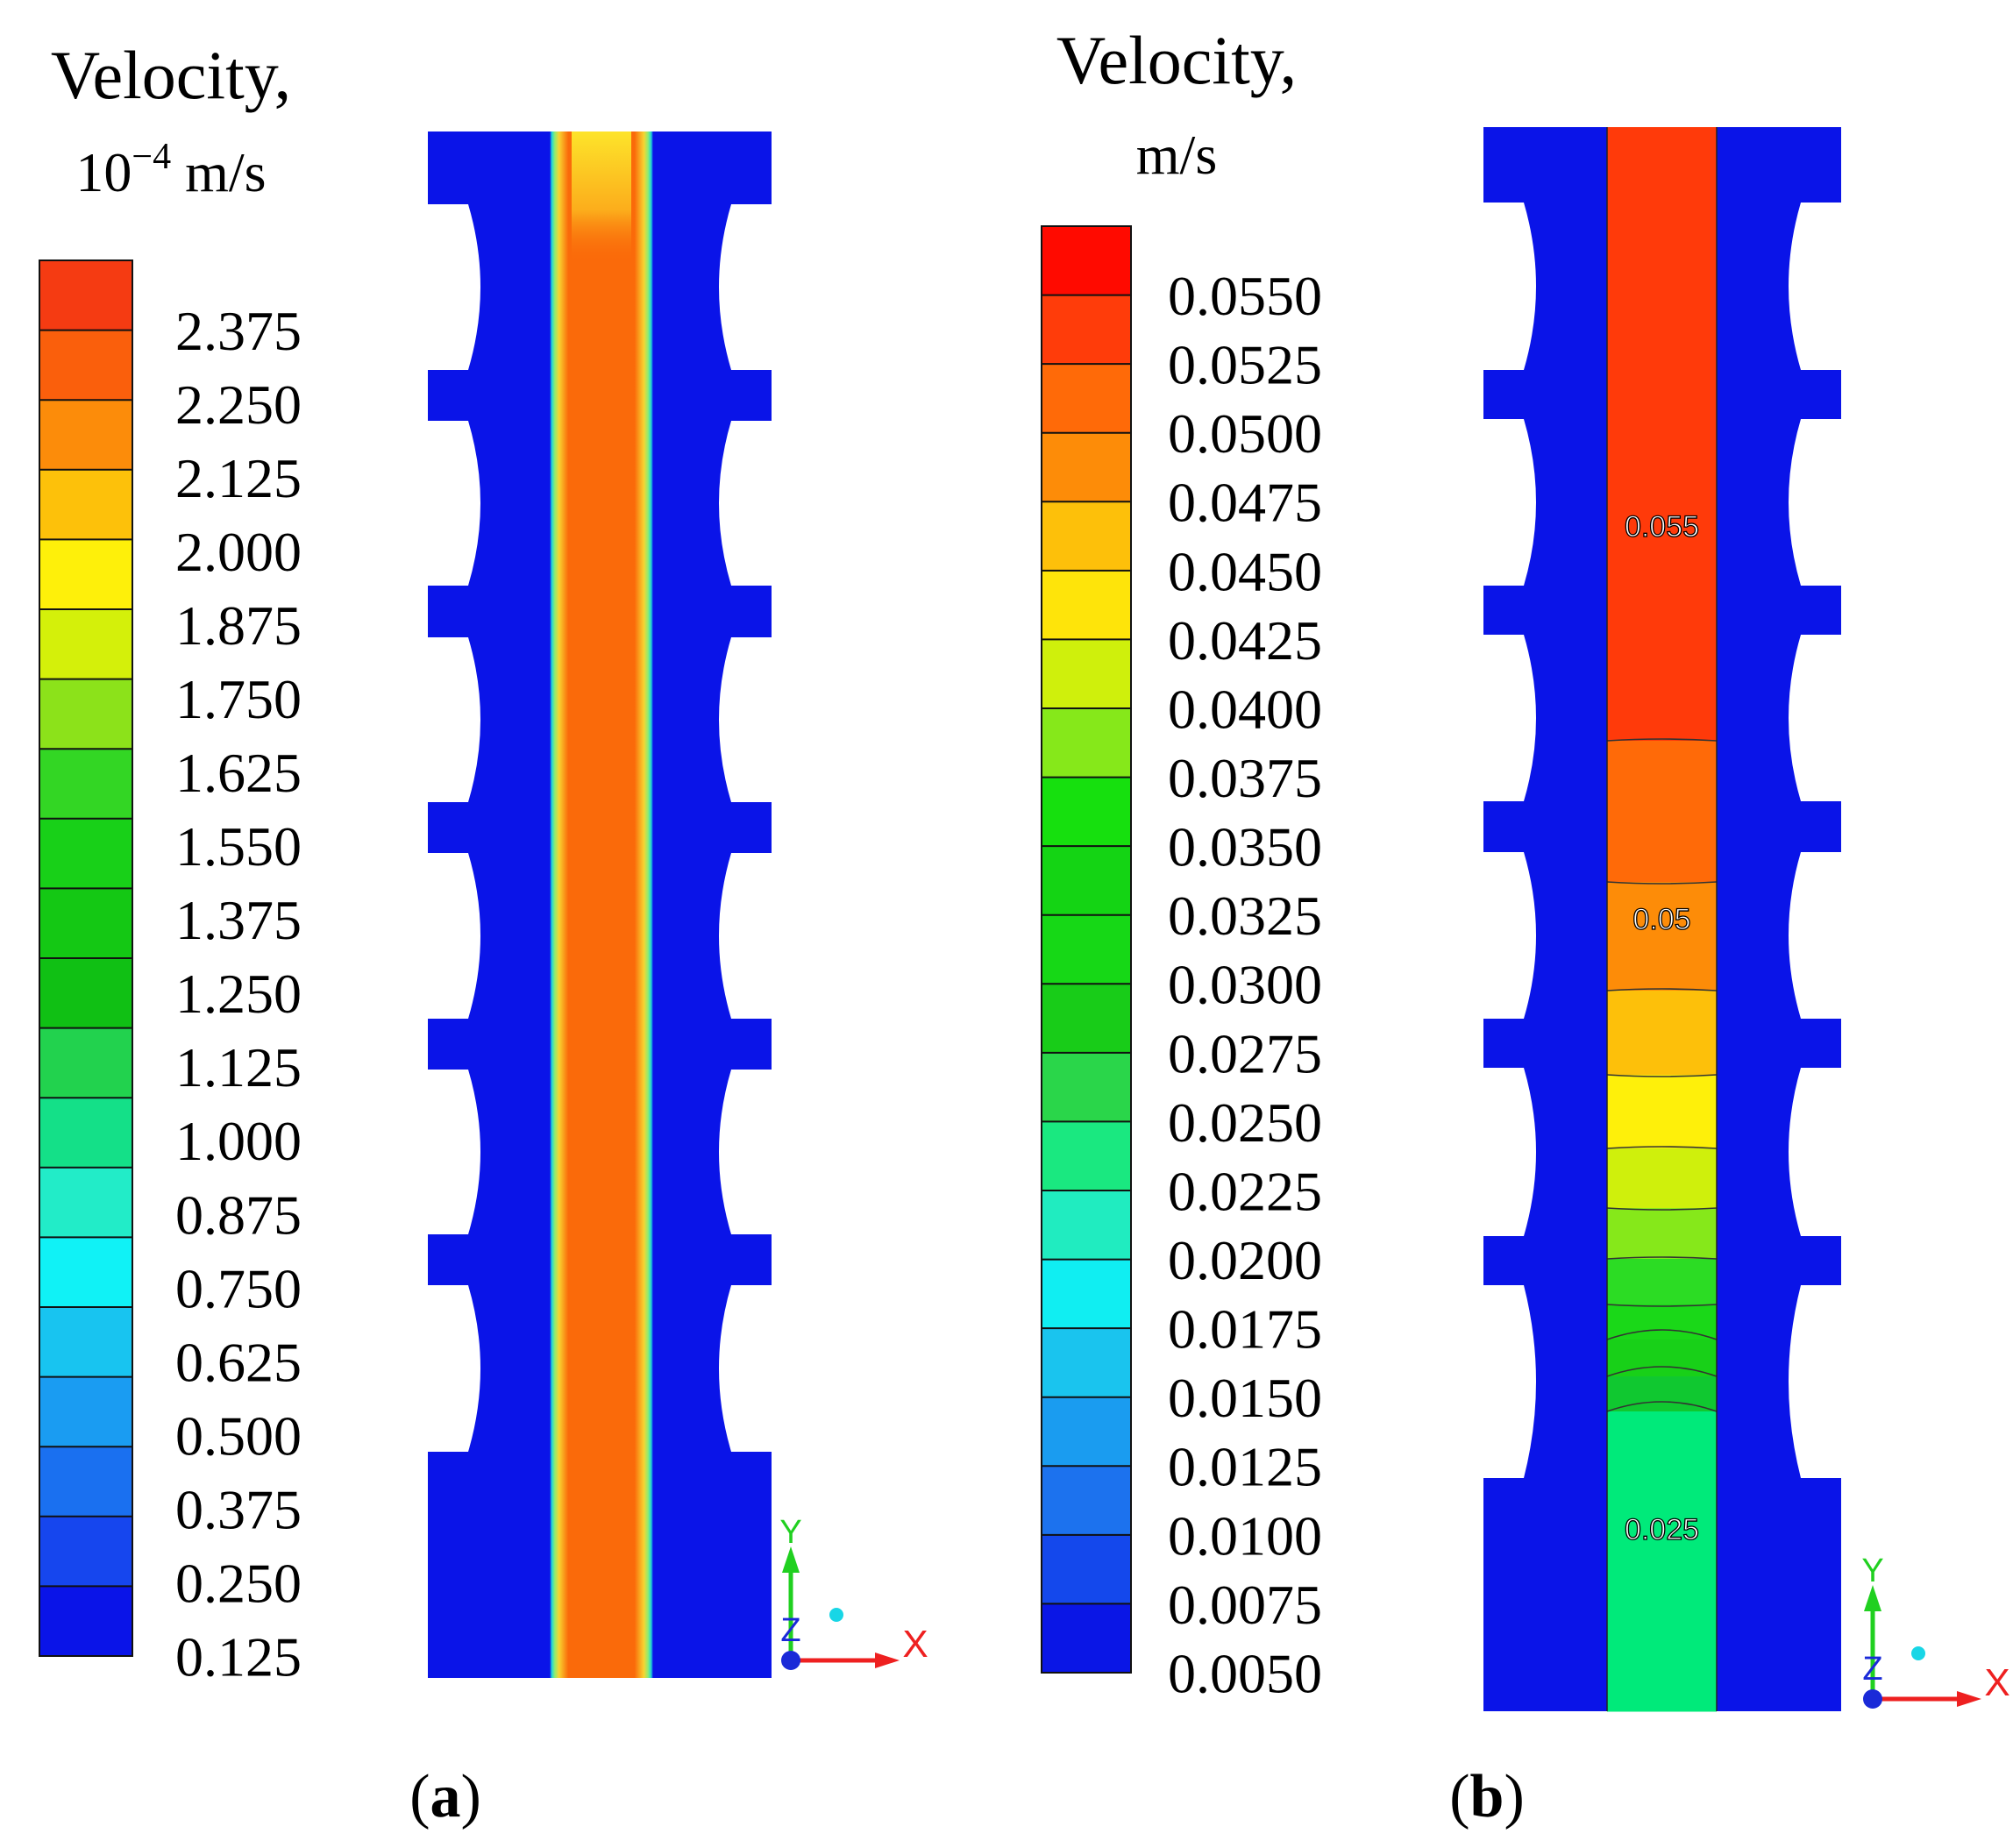  Describe the element at coordinates (1245, 1330) in the screenshot. I see `colorbar-tick-label: 0.0175` at that location.